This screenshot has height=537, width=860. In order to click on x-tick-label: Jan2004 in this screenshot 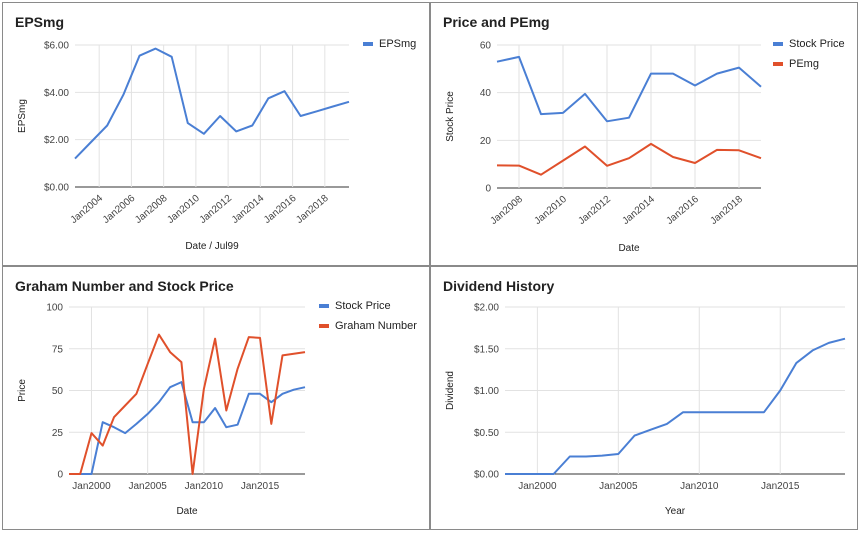, I will do `click(87, 209)`.